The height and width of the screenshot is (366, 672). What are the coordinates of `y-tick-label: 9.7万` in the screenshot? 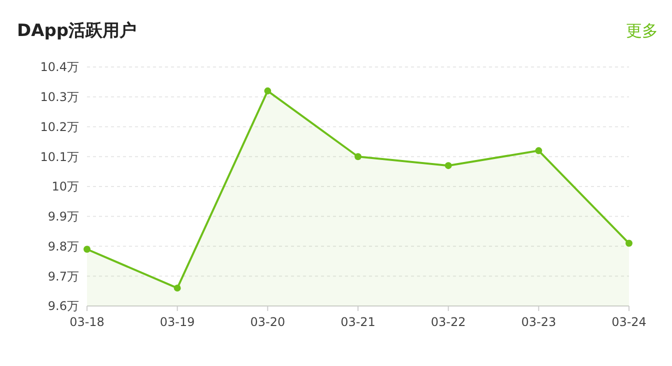 It's located at (63, 276).